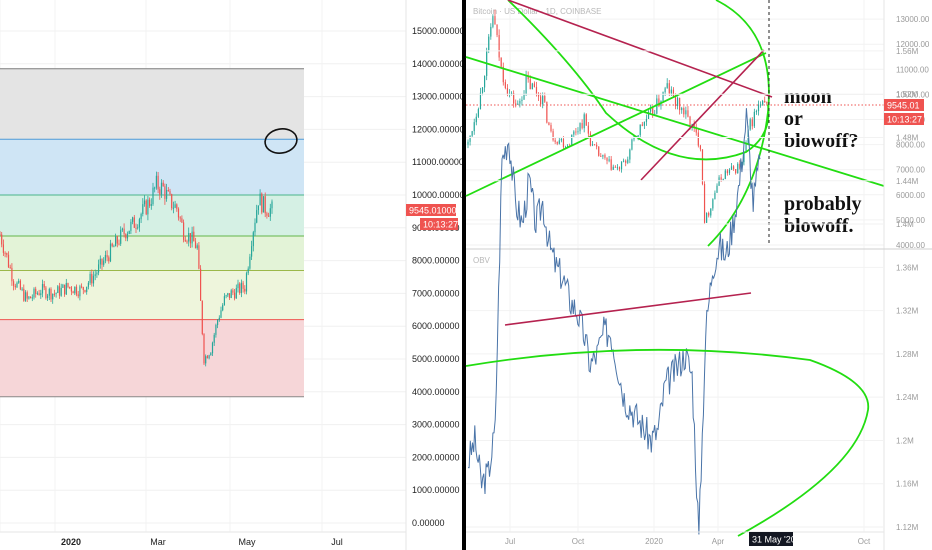 The width and height of the screenshot is (932, 550). Describe the element at coordinates (628, 309) in the screenshot. I see `obv-trendline` at that location.